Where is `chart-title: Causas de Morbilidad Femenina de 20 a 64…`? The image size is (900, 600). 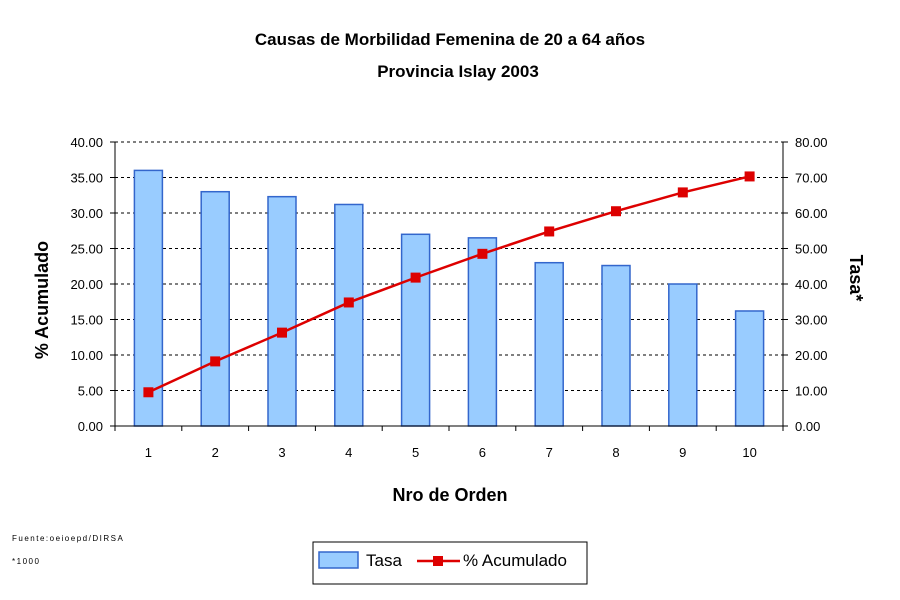 chart-title: Causas de Morbilidad Femenina de 20 a 64… is located at coordinates (450, 39).